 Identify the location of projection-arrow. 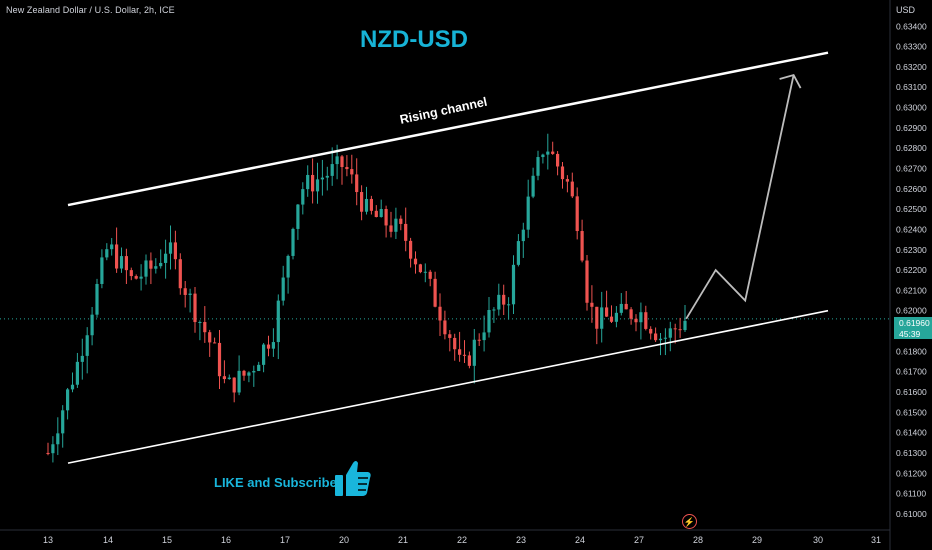
(740, 197).